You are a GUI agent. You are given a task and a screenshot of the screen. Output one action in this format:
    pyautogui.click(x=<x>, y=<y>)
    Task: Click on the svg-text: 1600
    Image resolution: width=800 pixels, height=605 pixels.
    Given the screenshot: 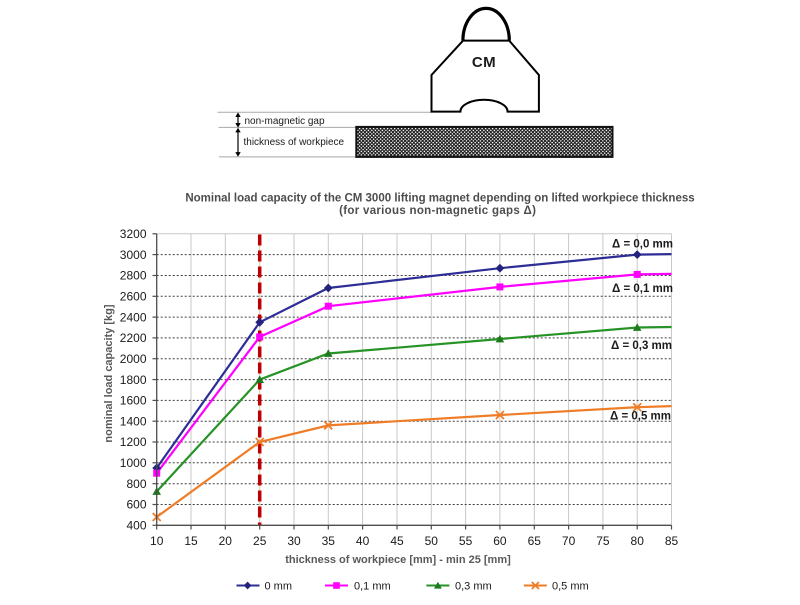 What is the action you would take?
    pyautogui.click(x=133, y=401)
    